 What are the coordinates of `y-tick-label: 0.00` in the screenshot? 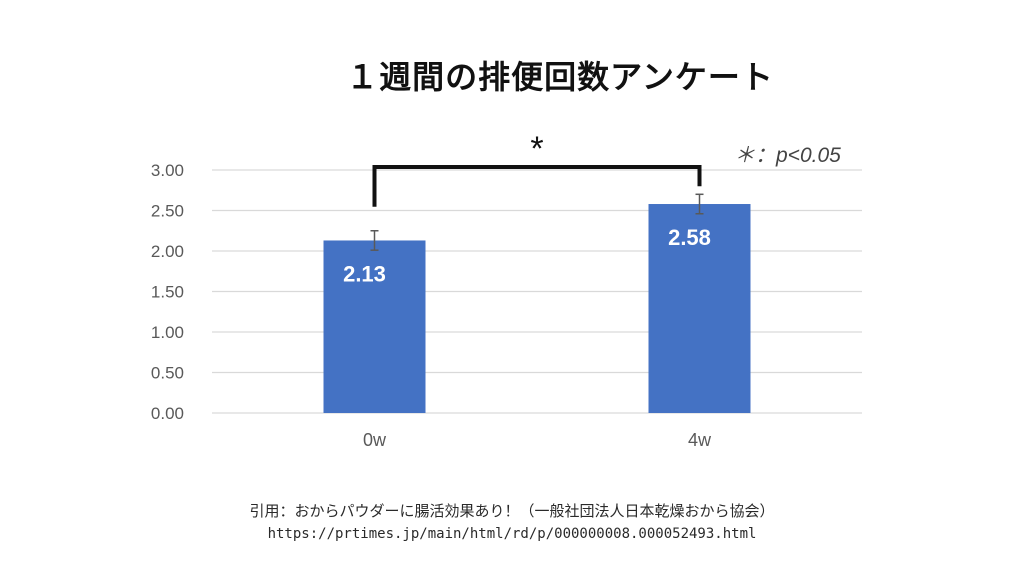 It's located at (167, 413).